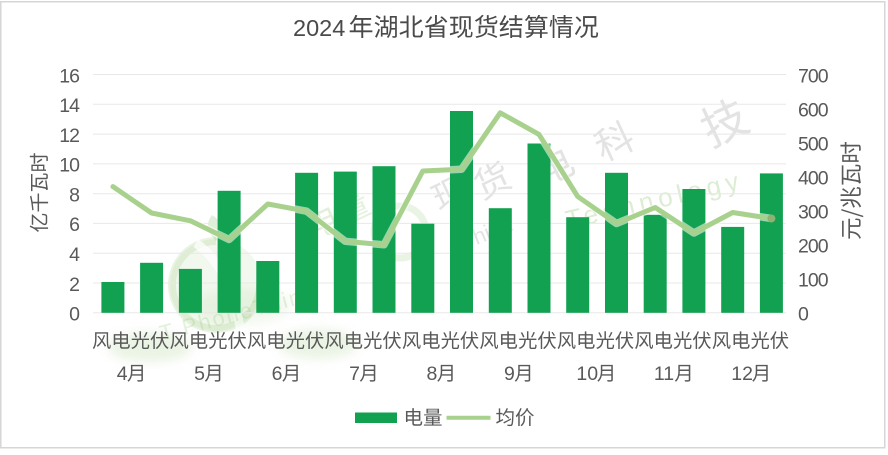 This screenshot has height=455, width=888. Describe the element at coordinates (813, 144) in the screenshot. I see `svg-text: 500` at that location.